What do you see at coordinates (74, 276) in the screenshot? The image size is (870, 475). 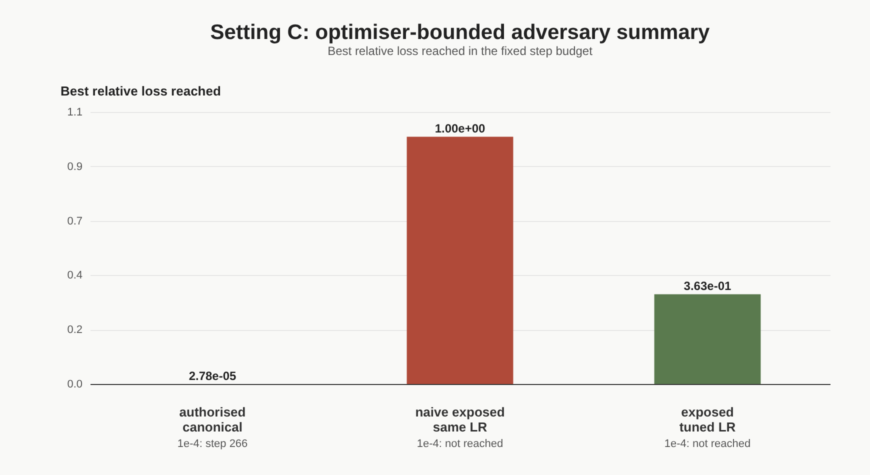 I see `y-tick-label: 0.4` at bounding box center [74, 276].